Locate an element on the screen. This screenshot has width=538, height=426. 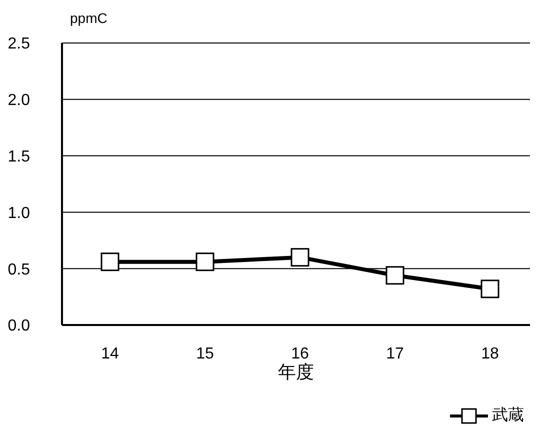
y-axis-title: ppmC is located at coordinates (89, 18).